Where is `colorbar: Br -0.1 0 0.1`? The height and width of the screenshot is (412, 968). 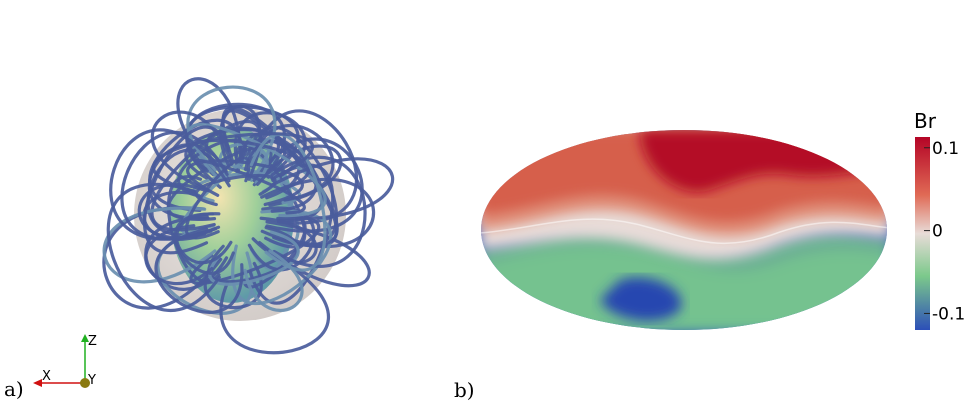
colorbar: Br -0.1 0 0.1 is located at coordinates (939, 219).